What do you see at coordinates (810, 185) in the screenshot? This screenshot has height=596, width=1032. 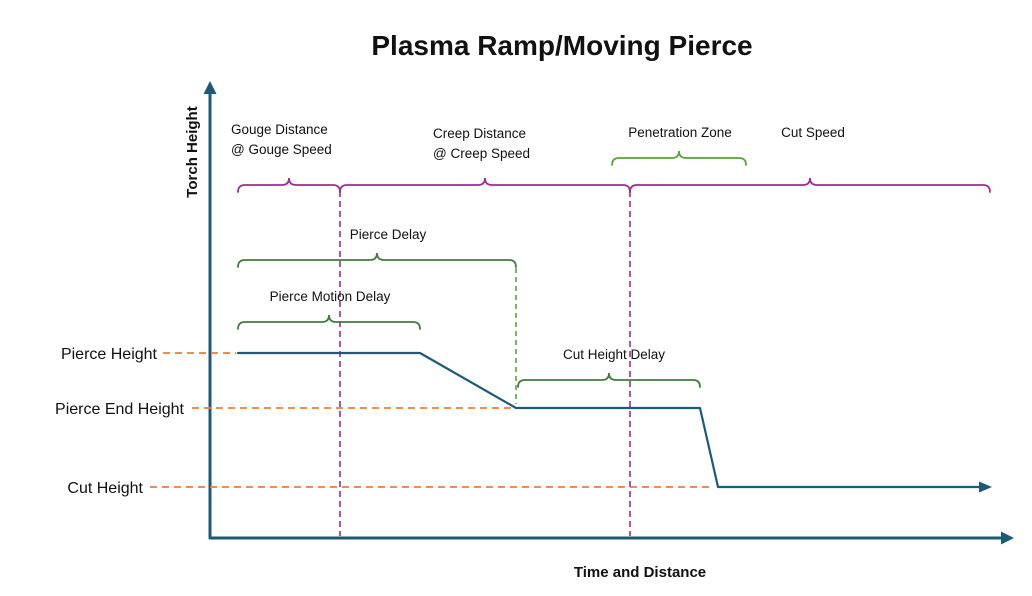 I see `cut-speed-brace` at bounding box center [810, 185].